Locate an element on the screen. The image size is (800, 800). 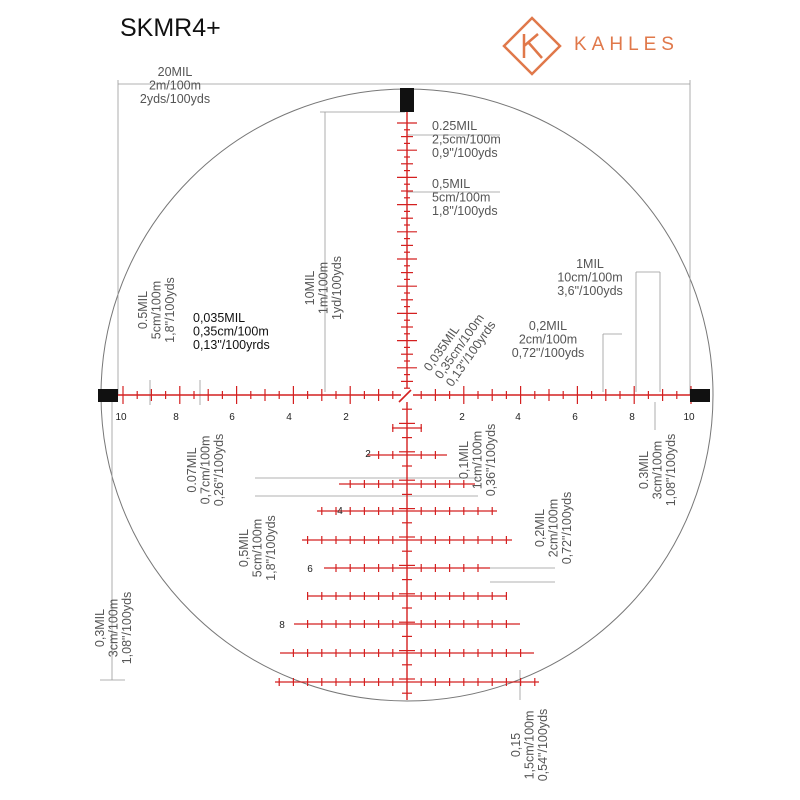
annotation-a03l-line: 3cm/100m is located at coordinates (114, 628).